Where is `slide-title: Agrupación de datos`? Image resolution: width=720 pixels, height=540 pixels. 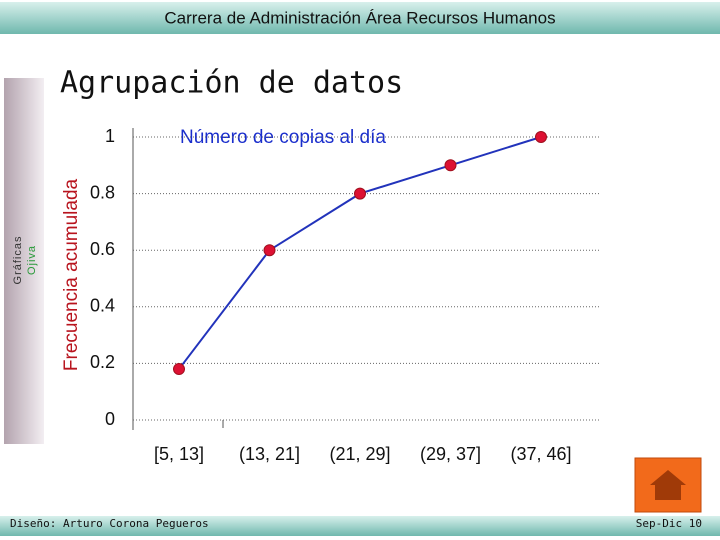
slide-title: Agrupación de datos is located at coordinates (231, 83).